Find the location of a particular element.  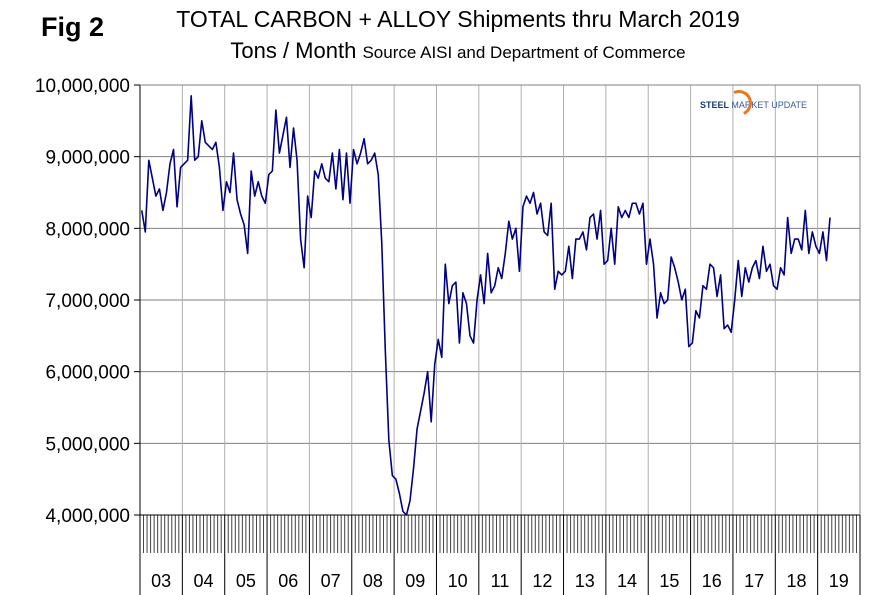

x-category-label: 17 is located at coordinates (754, 581).